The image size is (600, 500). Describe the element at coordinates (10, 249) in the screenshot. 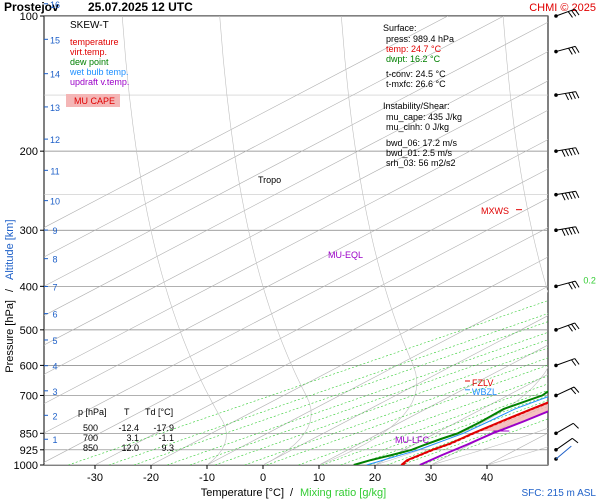

I see `y-axis-title-altitude: Altitude [km]` at that location.